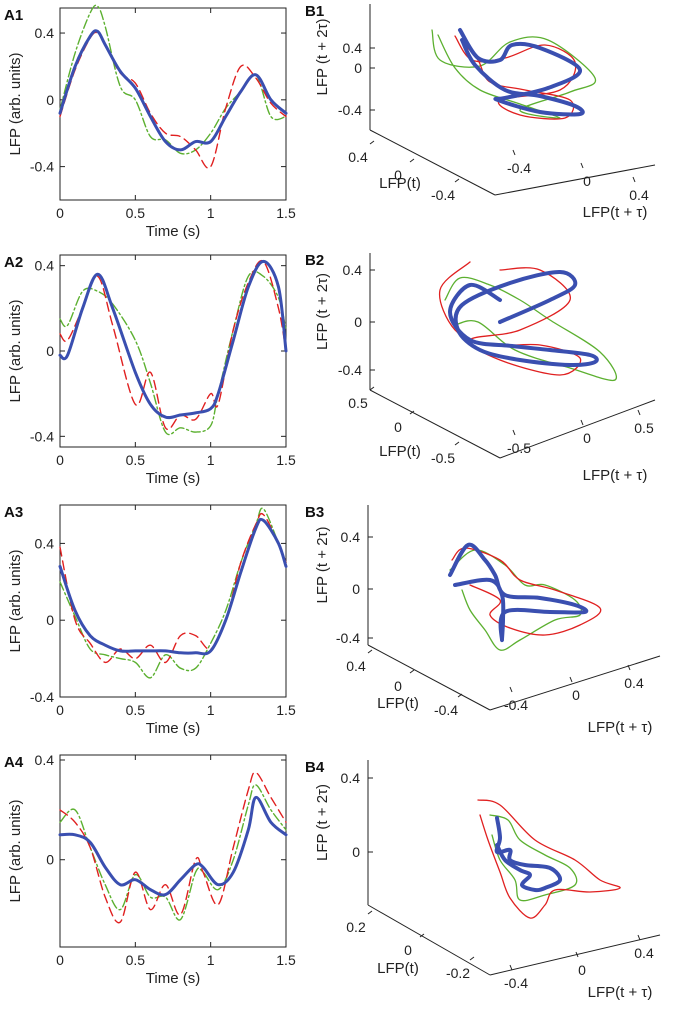 Image resolution: width=680 pixels, height=1011 pixels. What do you see at coordinates (42, 167) in the screenshot?
I see `y-tick-label: -0.4` at bounding box center [42, 167].